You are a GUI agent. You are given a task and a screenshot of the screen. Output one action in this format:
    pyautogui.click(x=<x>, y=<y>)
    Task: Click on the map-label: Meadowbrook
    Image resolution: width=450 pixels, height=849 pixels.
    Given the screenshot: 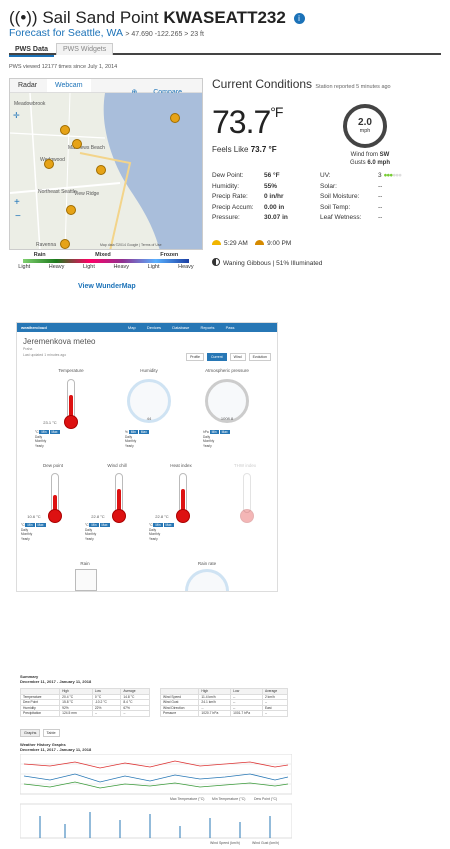 What is the action you would take?
    pyautogui.click(x=30, y=104)
    